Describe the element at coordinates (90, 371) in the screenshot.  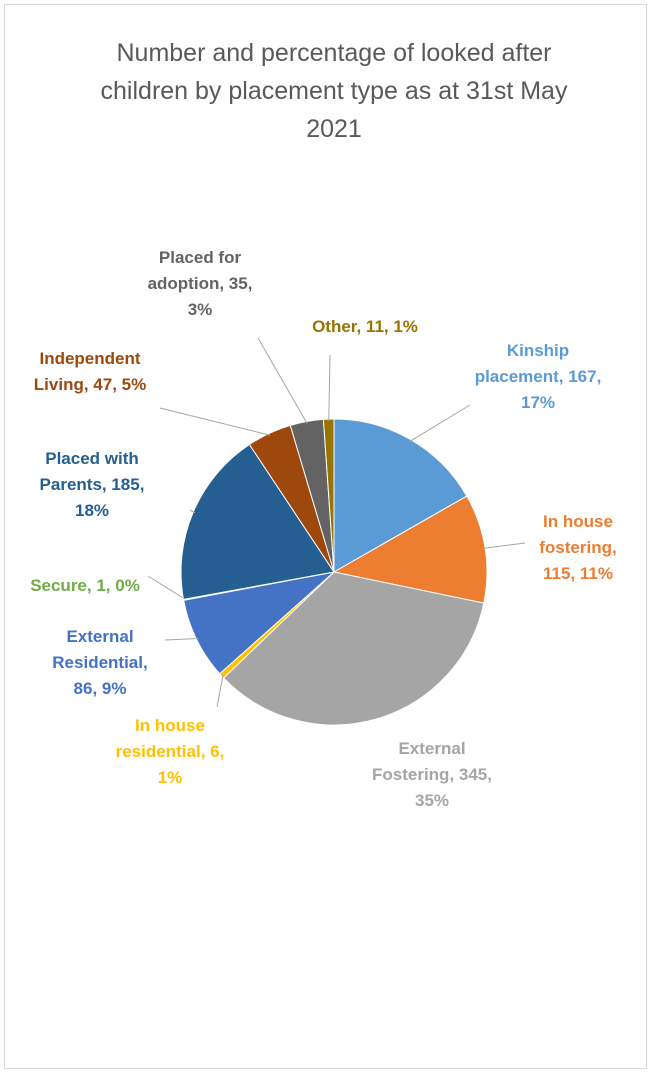
I see `data-label: Independent Living, 47, 5%` at that location.